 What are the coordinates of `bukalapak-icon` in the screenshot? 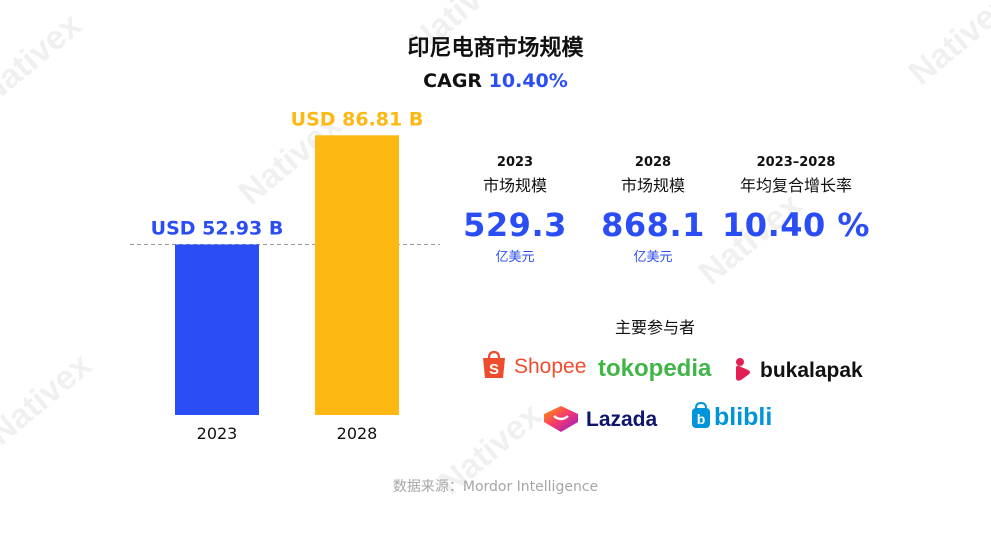 It's located at (743, 371).